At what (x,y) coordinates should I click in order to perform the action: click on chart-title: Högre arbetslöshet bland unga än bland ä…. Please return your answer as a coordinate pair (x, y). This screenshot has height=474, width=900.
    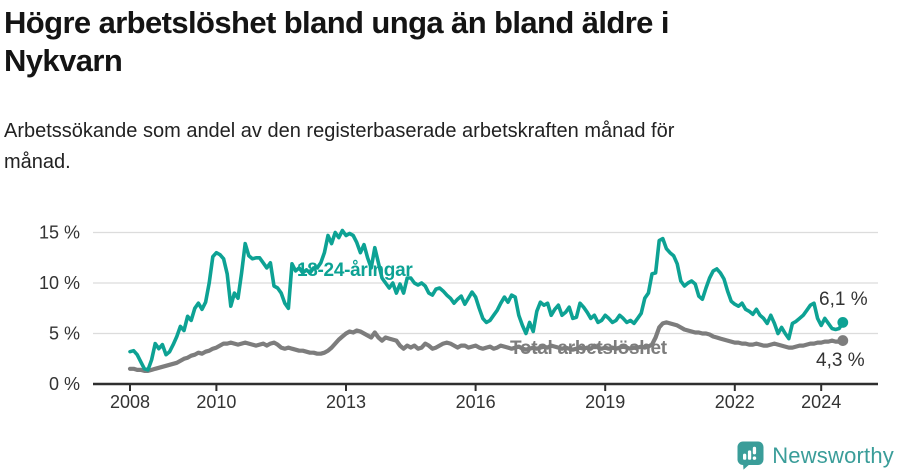
    Looking at the image, I should click on (336, 41).